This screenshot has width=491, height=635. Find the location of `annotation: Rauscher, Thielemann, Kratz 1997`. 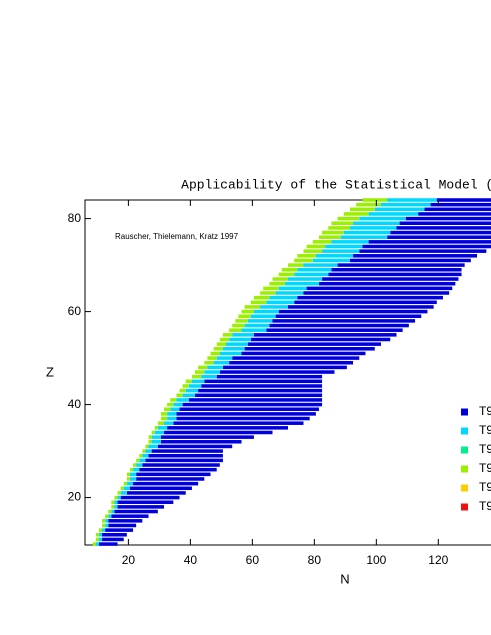

annotation: Rauscher, Thielemann, Kratz 1997 is located at coordinates (177, 236).